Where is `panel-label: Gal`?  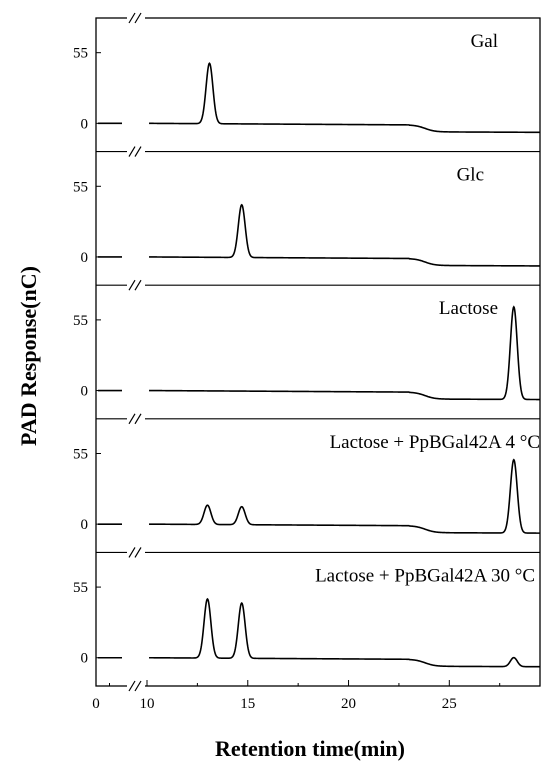 panel-label: Gal is located at coordinates (484, 41).